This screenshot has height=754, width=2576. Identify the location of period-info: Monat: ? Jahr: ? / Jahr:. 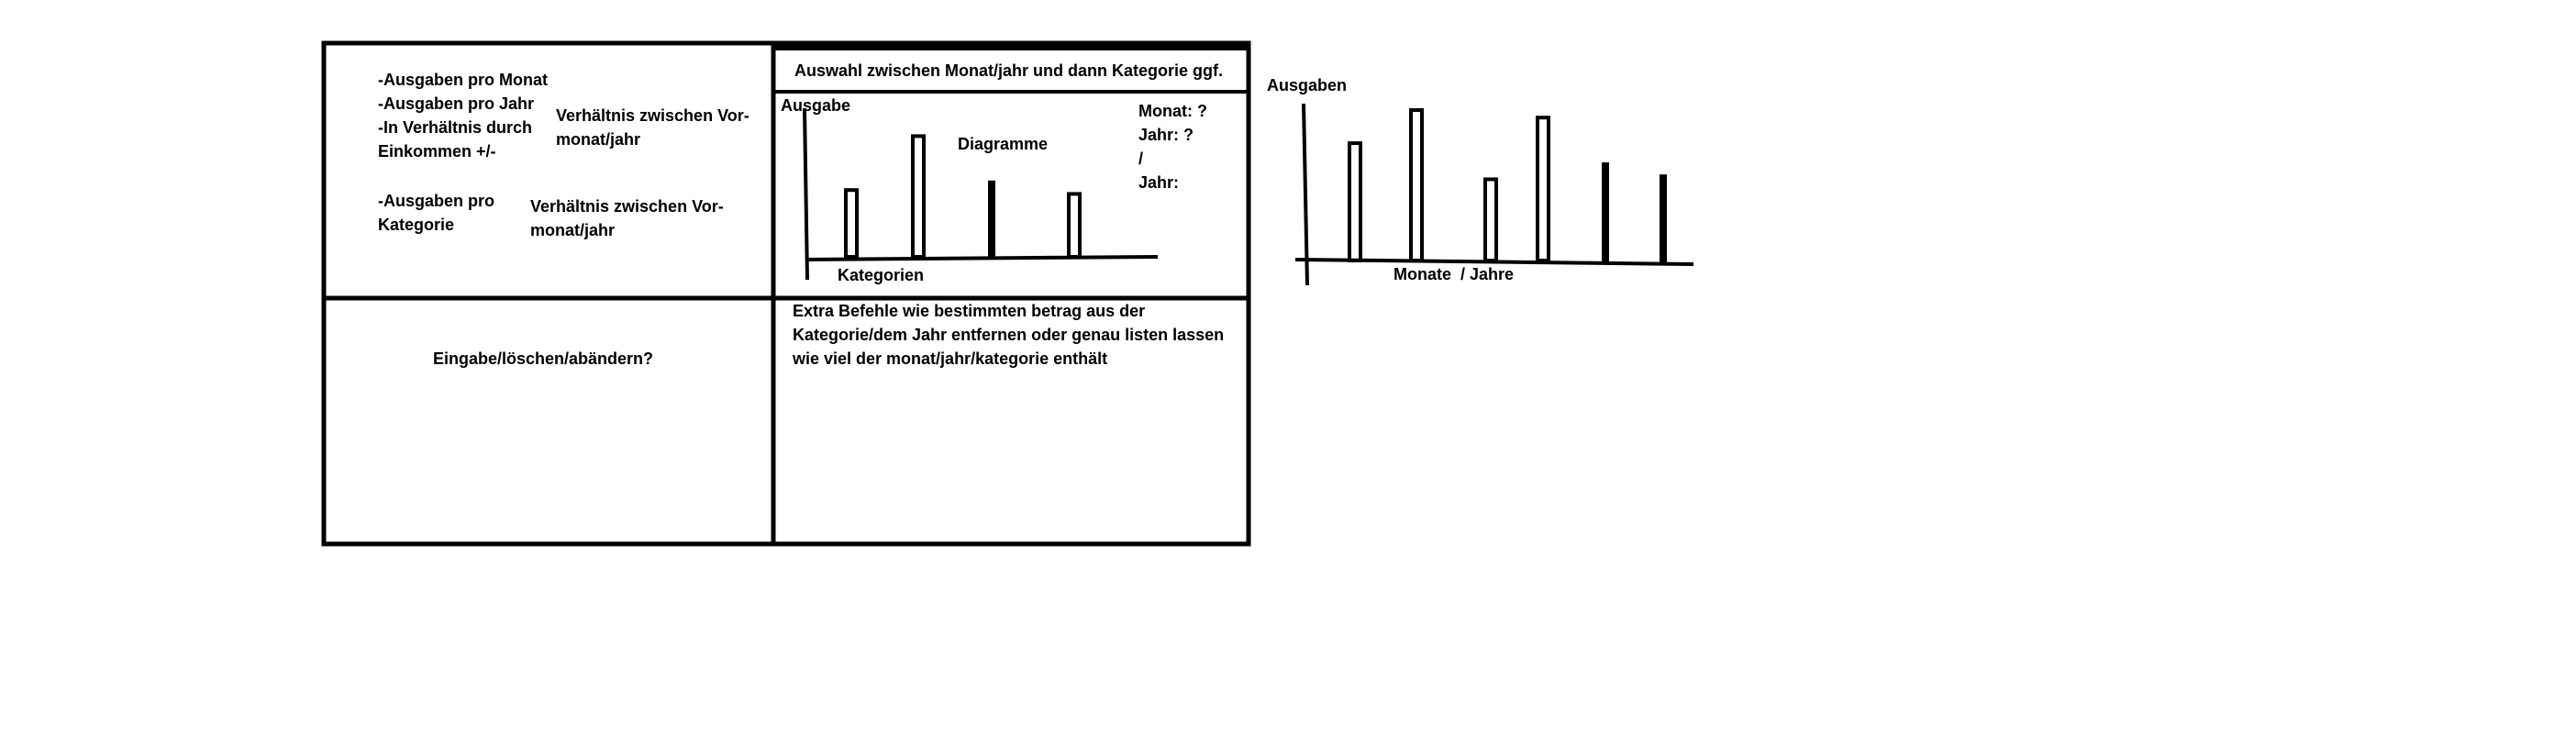
(1172, 147).